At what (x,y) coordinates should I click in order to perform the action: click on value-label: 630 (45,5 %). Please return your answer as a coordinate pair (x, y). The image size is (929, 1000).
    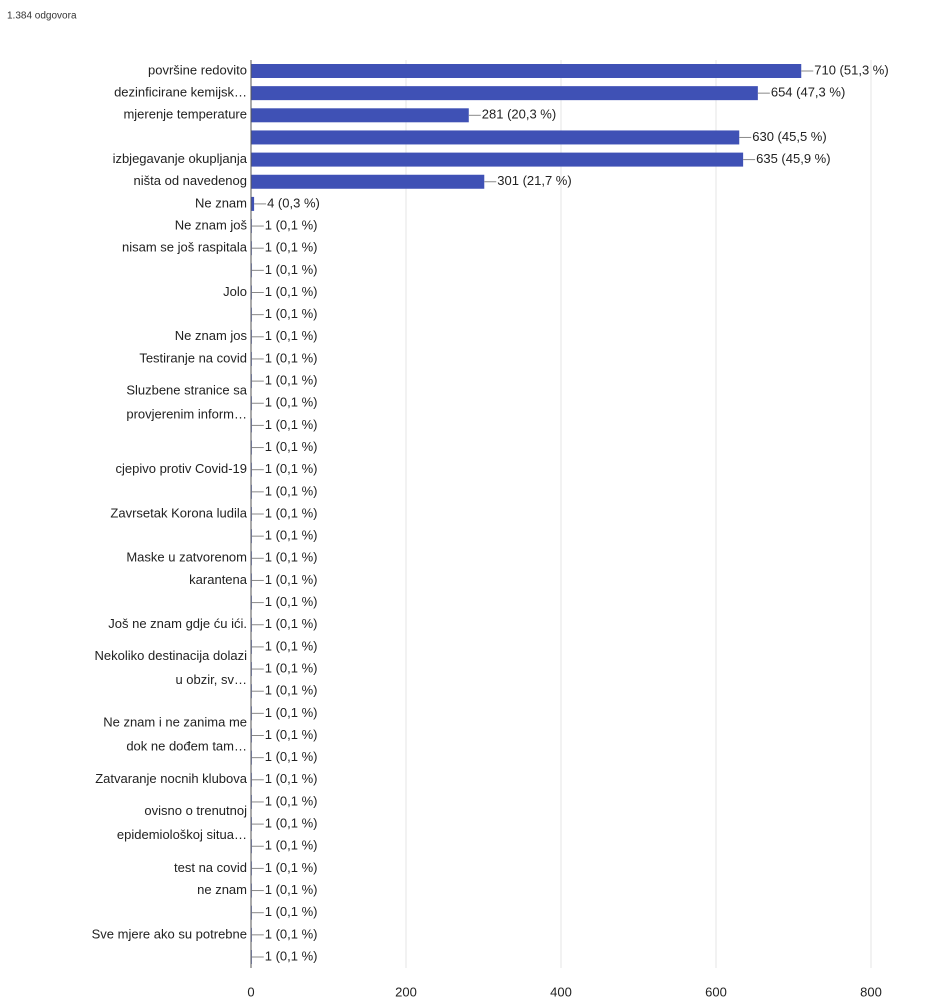
    Looking at the image, I should click on (789, 136).